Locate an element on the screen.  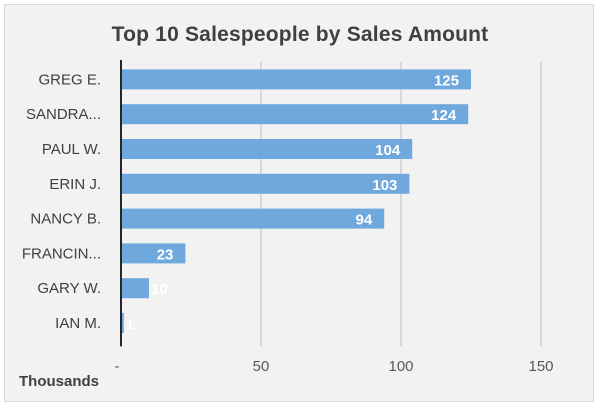
data-label: 94 is located at coordinates (364, 220).